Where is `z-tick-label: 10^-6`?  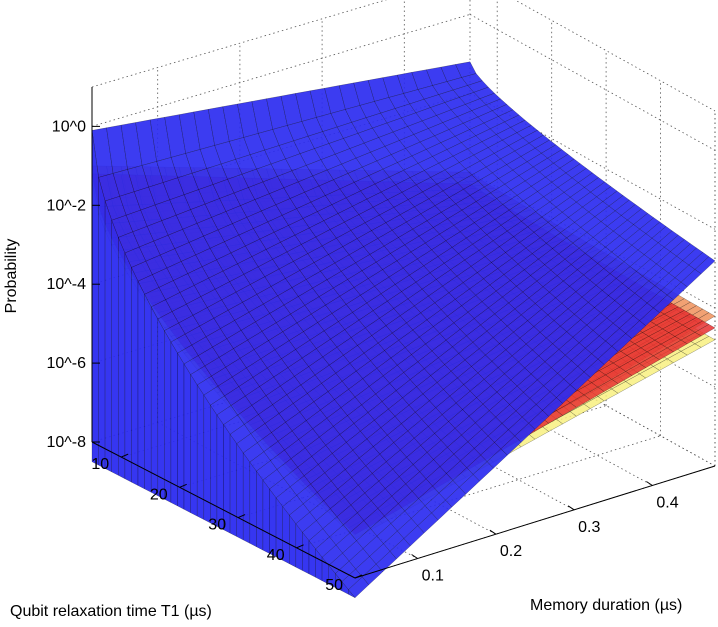
z-tick-label: 10^-6 is located at coordinates (66, 363).